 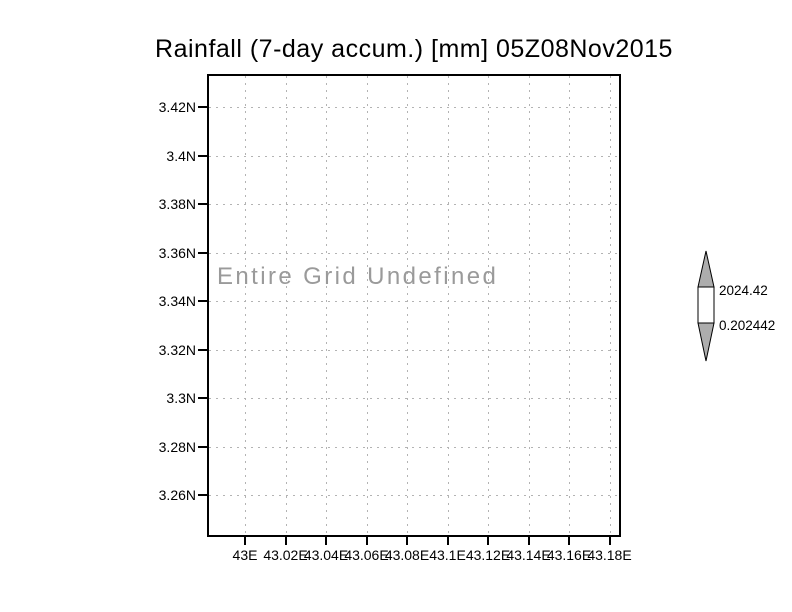 I want to click on y-tick-label: 3.38N, so click(x=177, y=204).